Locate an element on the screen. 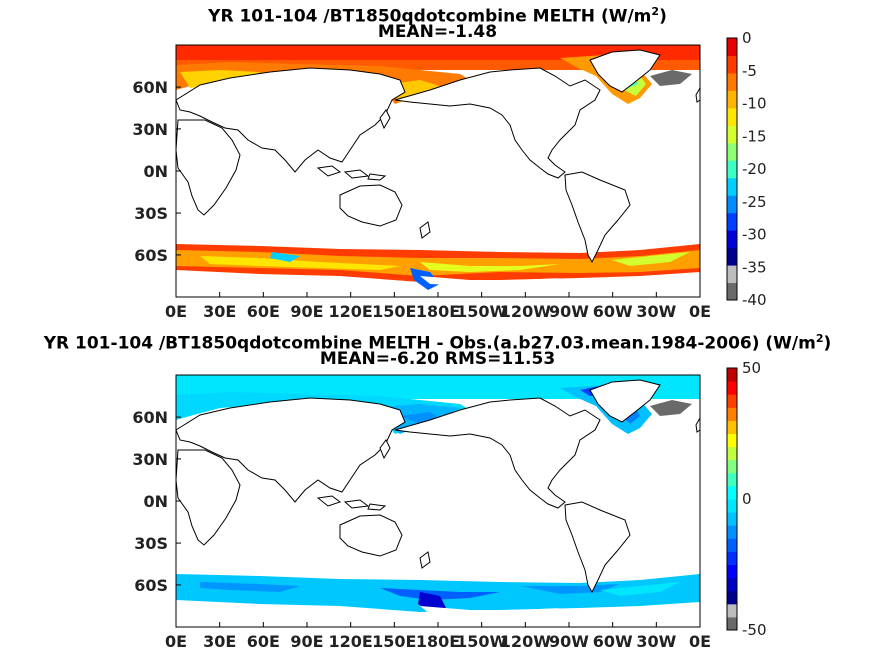 Image resolution: width=875 pixels, height=656 pixels. panel1-x-tick-label: 90W is located at coordinates (569, 311).